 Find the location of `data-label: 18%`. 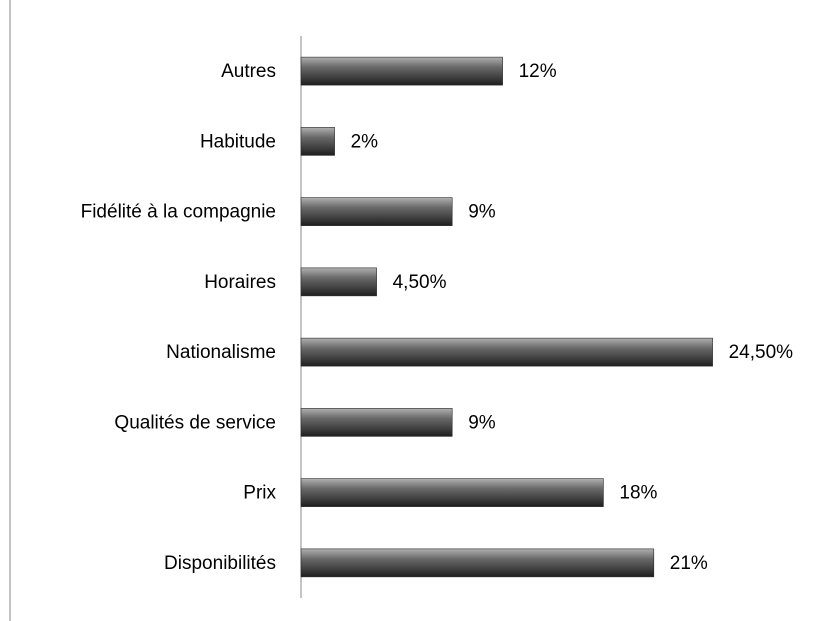

data-label: 18% is located at coordinates (638, 493).